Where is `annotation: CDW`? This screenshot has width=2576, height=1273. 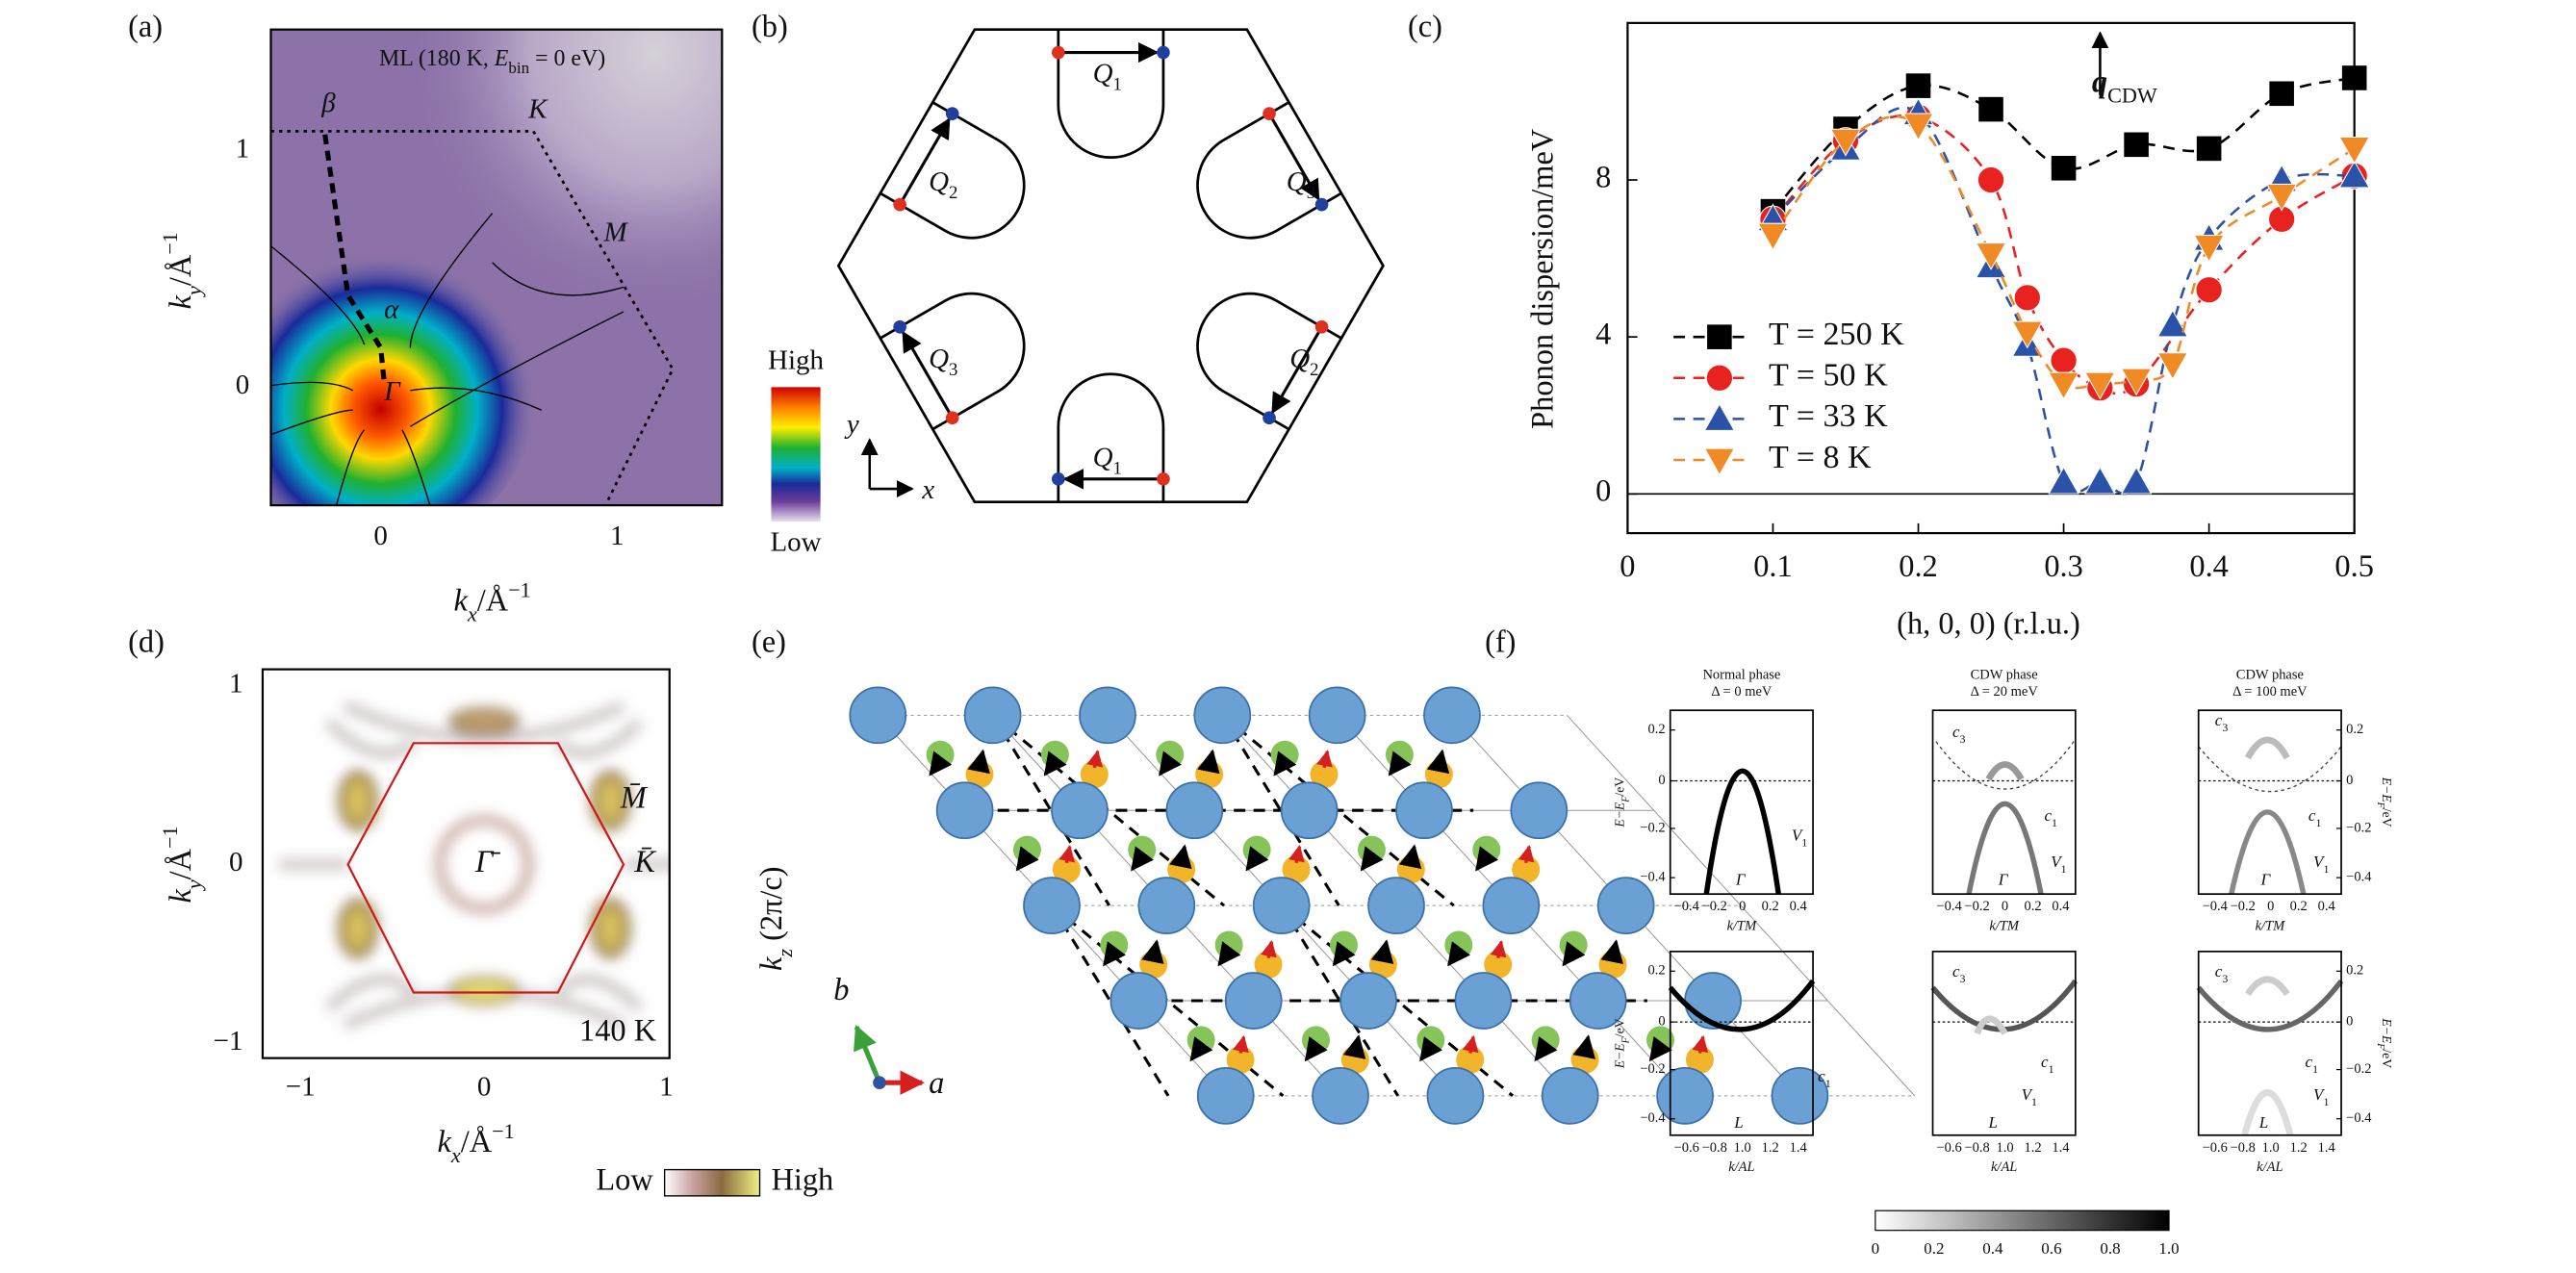
annotation: CDW is located at coordinates (2132, 95).